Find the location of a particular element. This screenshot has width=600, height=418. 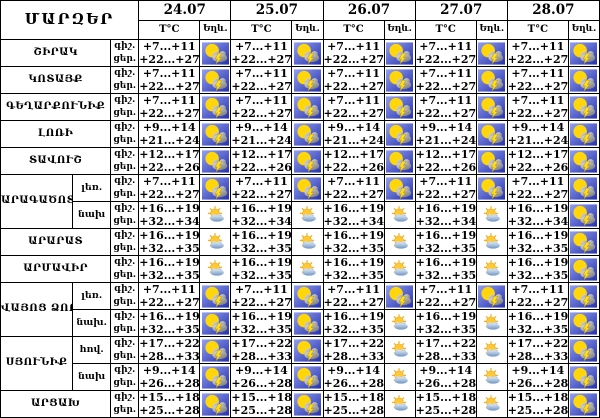

temp-range-day: +26...+28 is located at coordinates (353, 384).